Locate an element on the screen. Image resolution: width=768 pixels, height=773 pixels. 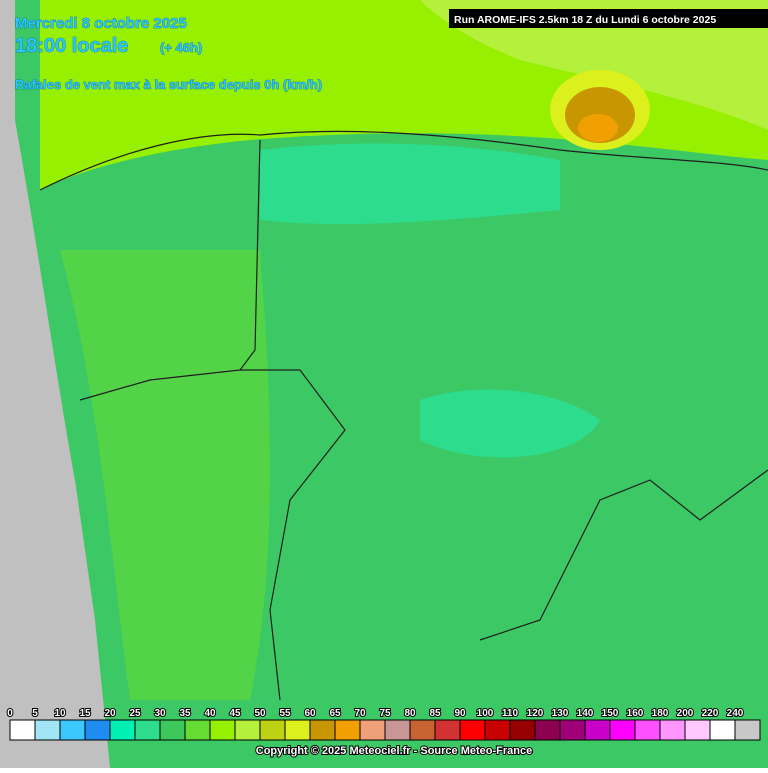
sea-gray is located at coordinates (55, 384).